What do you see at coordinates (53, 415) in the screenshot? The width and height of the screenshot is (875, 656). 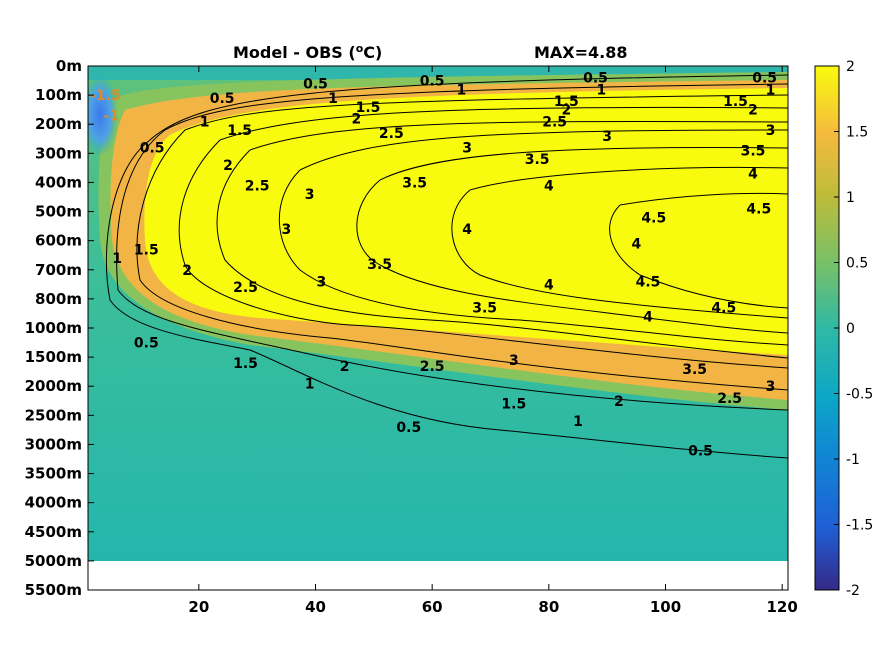 I see `y-tick-label: 2500m` at bounding box center [53, 415].